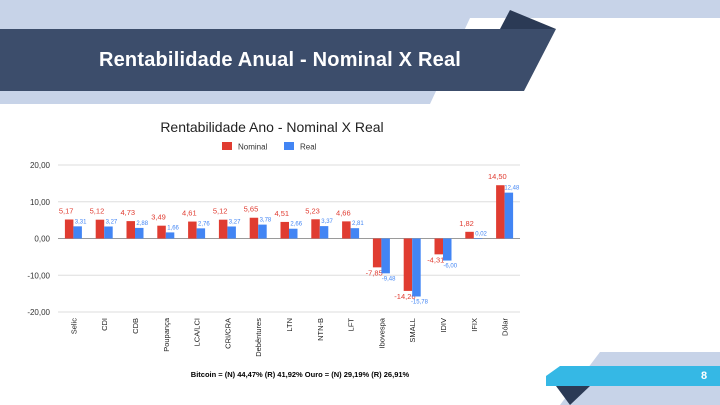 The height and width of the screenshot is (405, 720). I want to click on x-tick-label: LCA/LCI, so click(197, 332).